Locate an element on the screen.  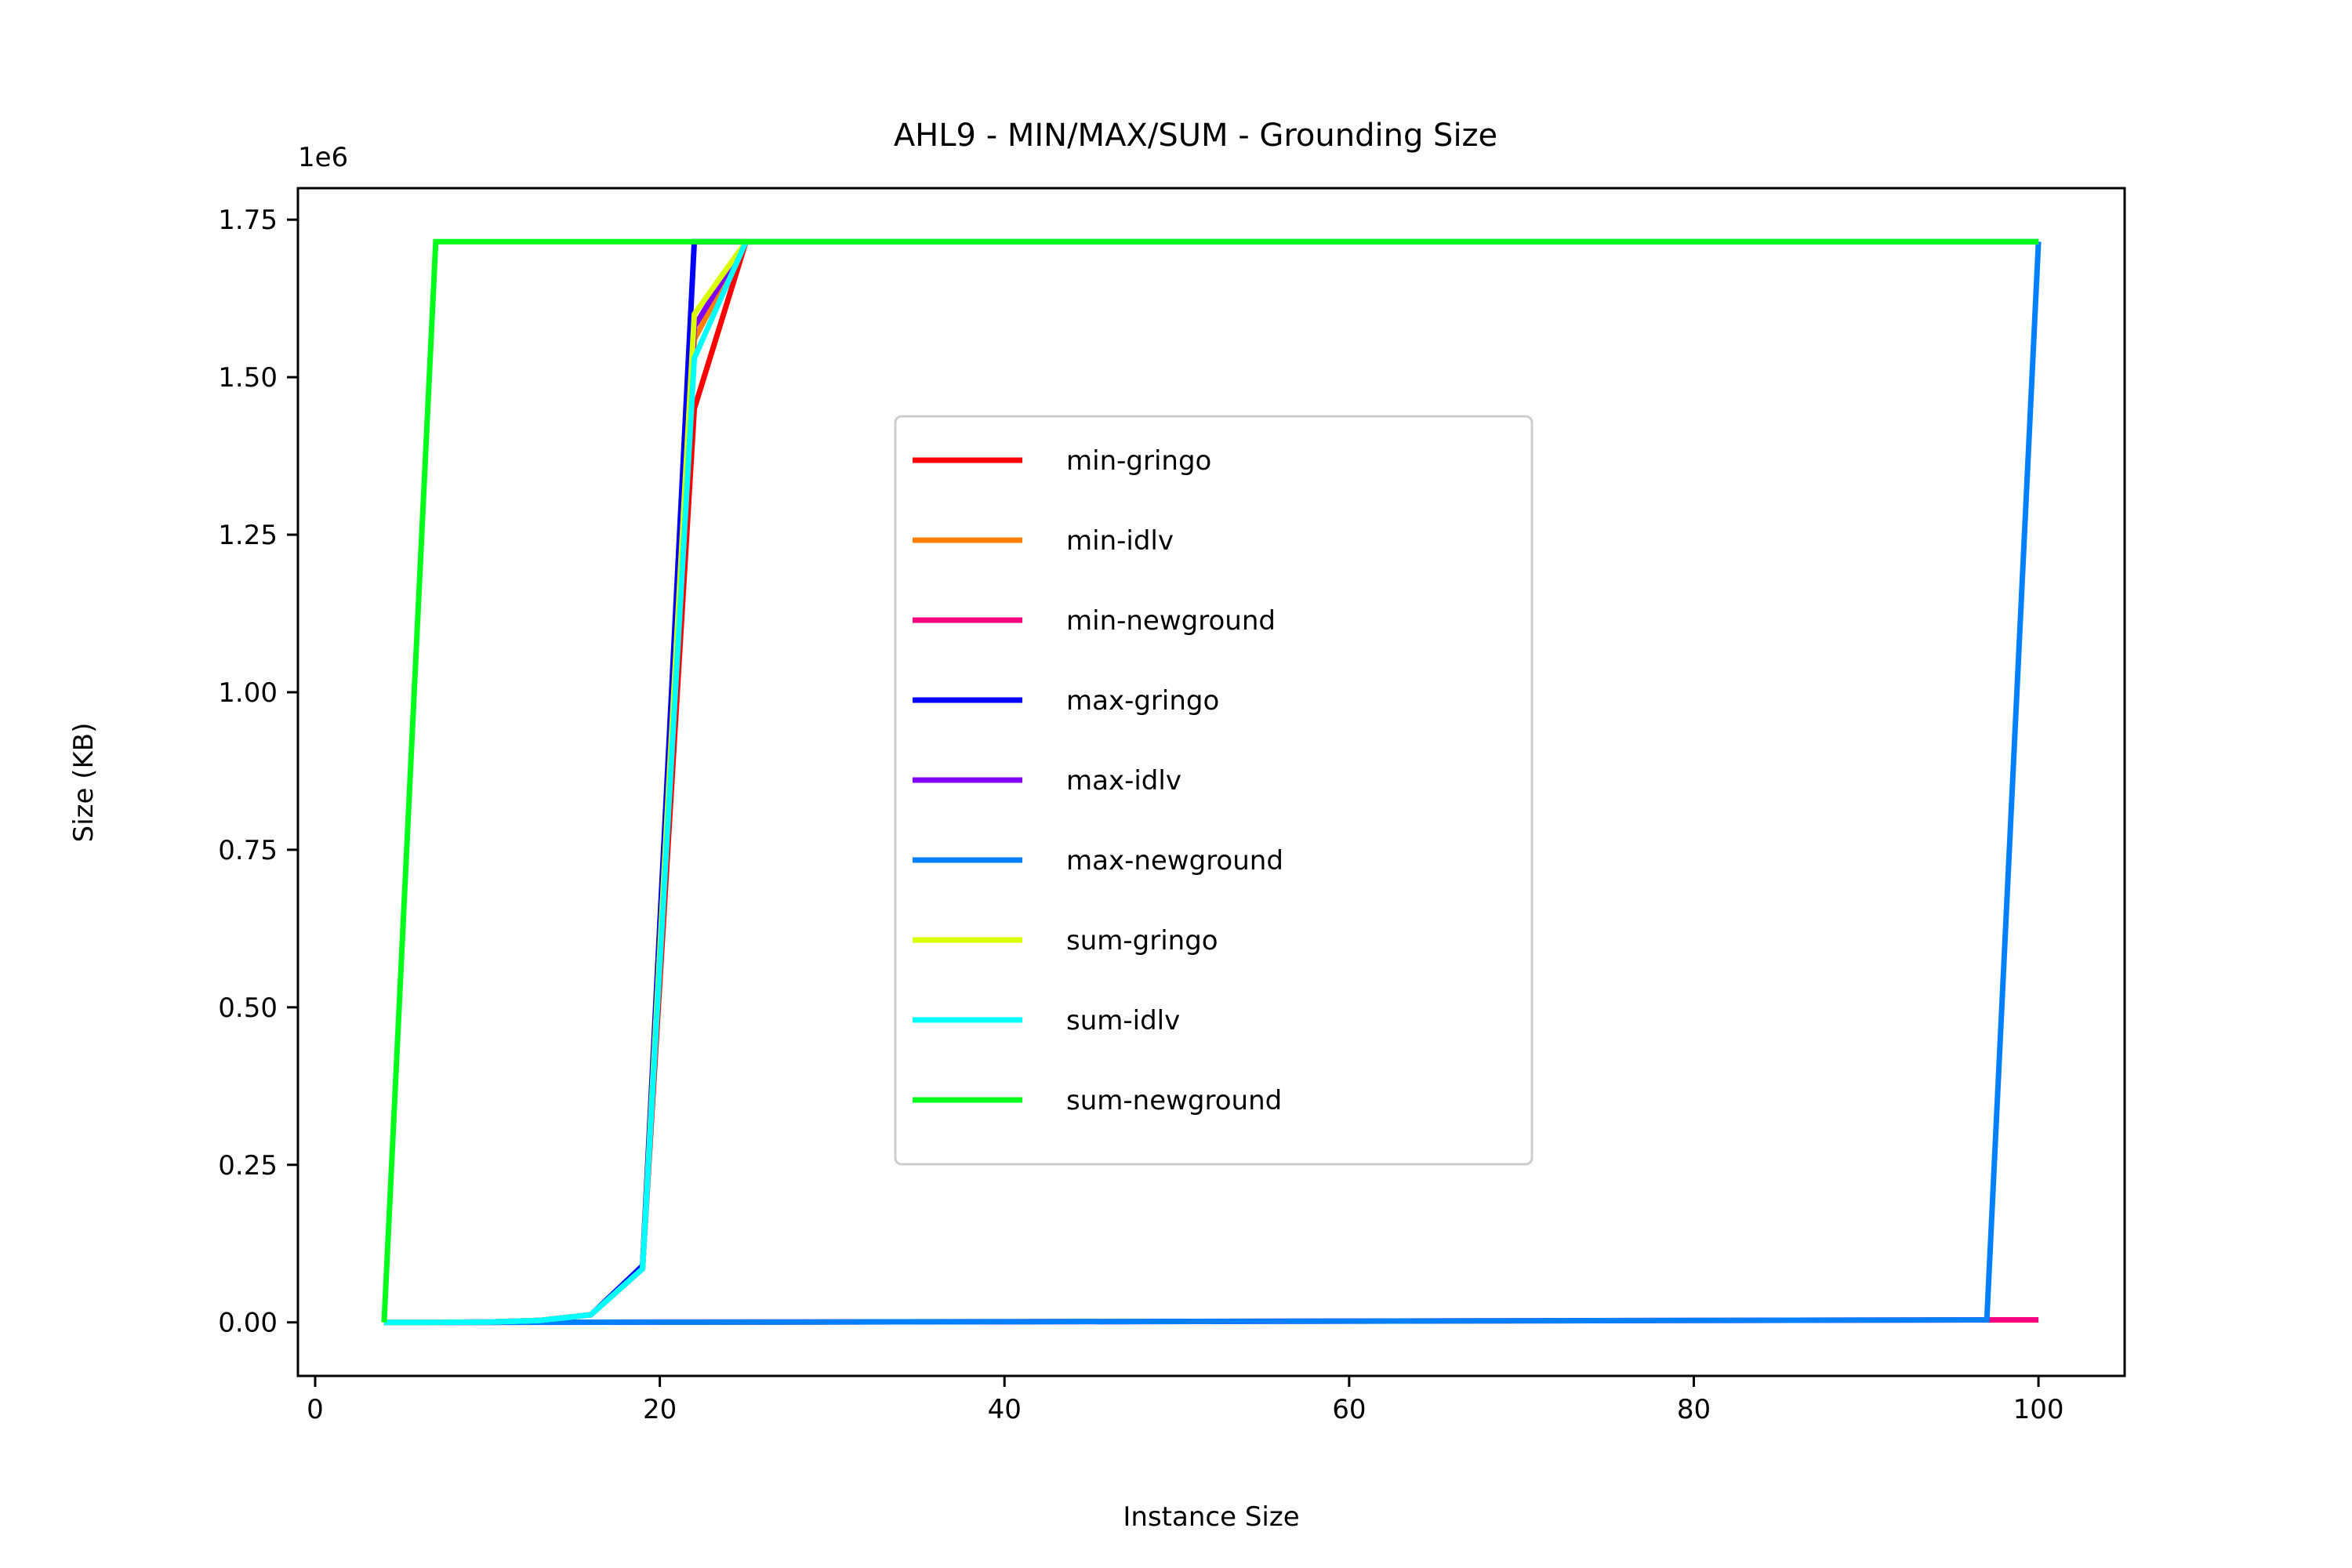
y-tick-label: 1.75 is located at coordinates (248, 220).